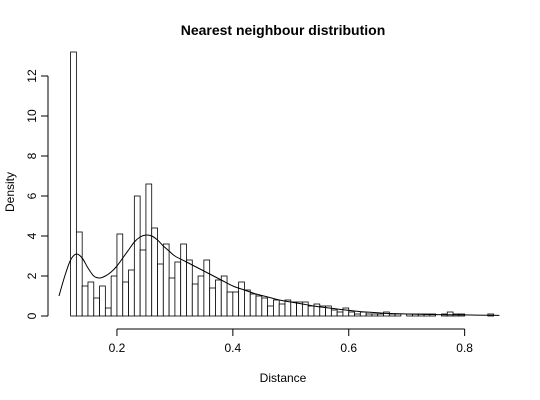 This screenshot has height=400, width=540. Describe the element at coordinates (117, 348) in the screenshot. I see `x-tick-label: 0.2` at that location.